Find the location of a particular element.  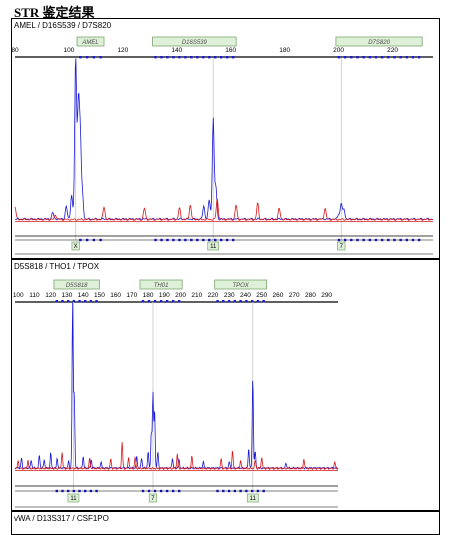

x-tick-label: 290 is located at coordinates (326, 295).